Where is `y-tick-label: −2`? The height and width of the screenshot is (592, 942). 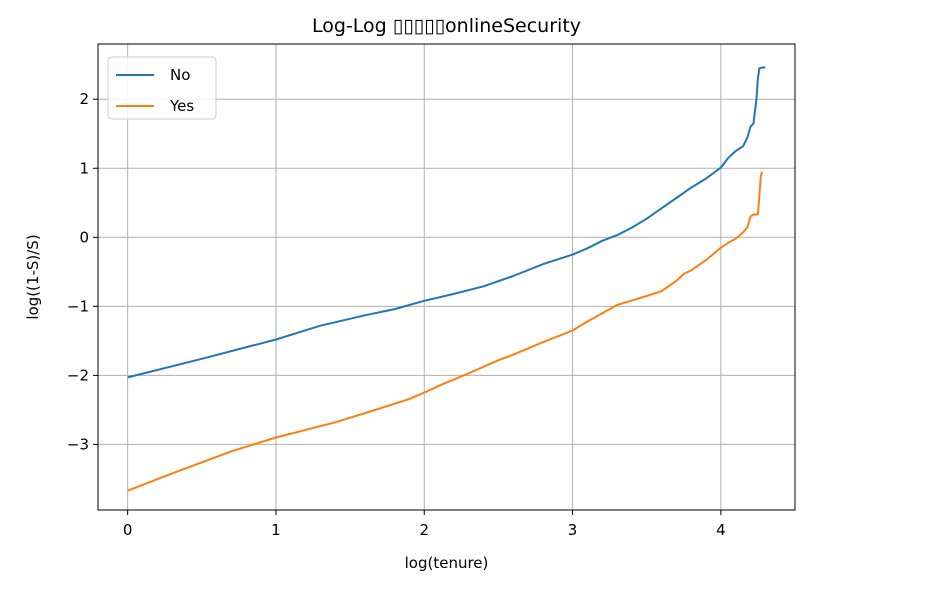 y-tick-label: −2 is located at coordinates (78, 375).